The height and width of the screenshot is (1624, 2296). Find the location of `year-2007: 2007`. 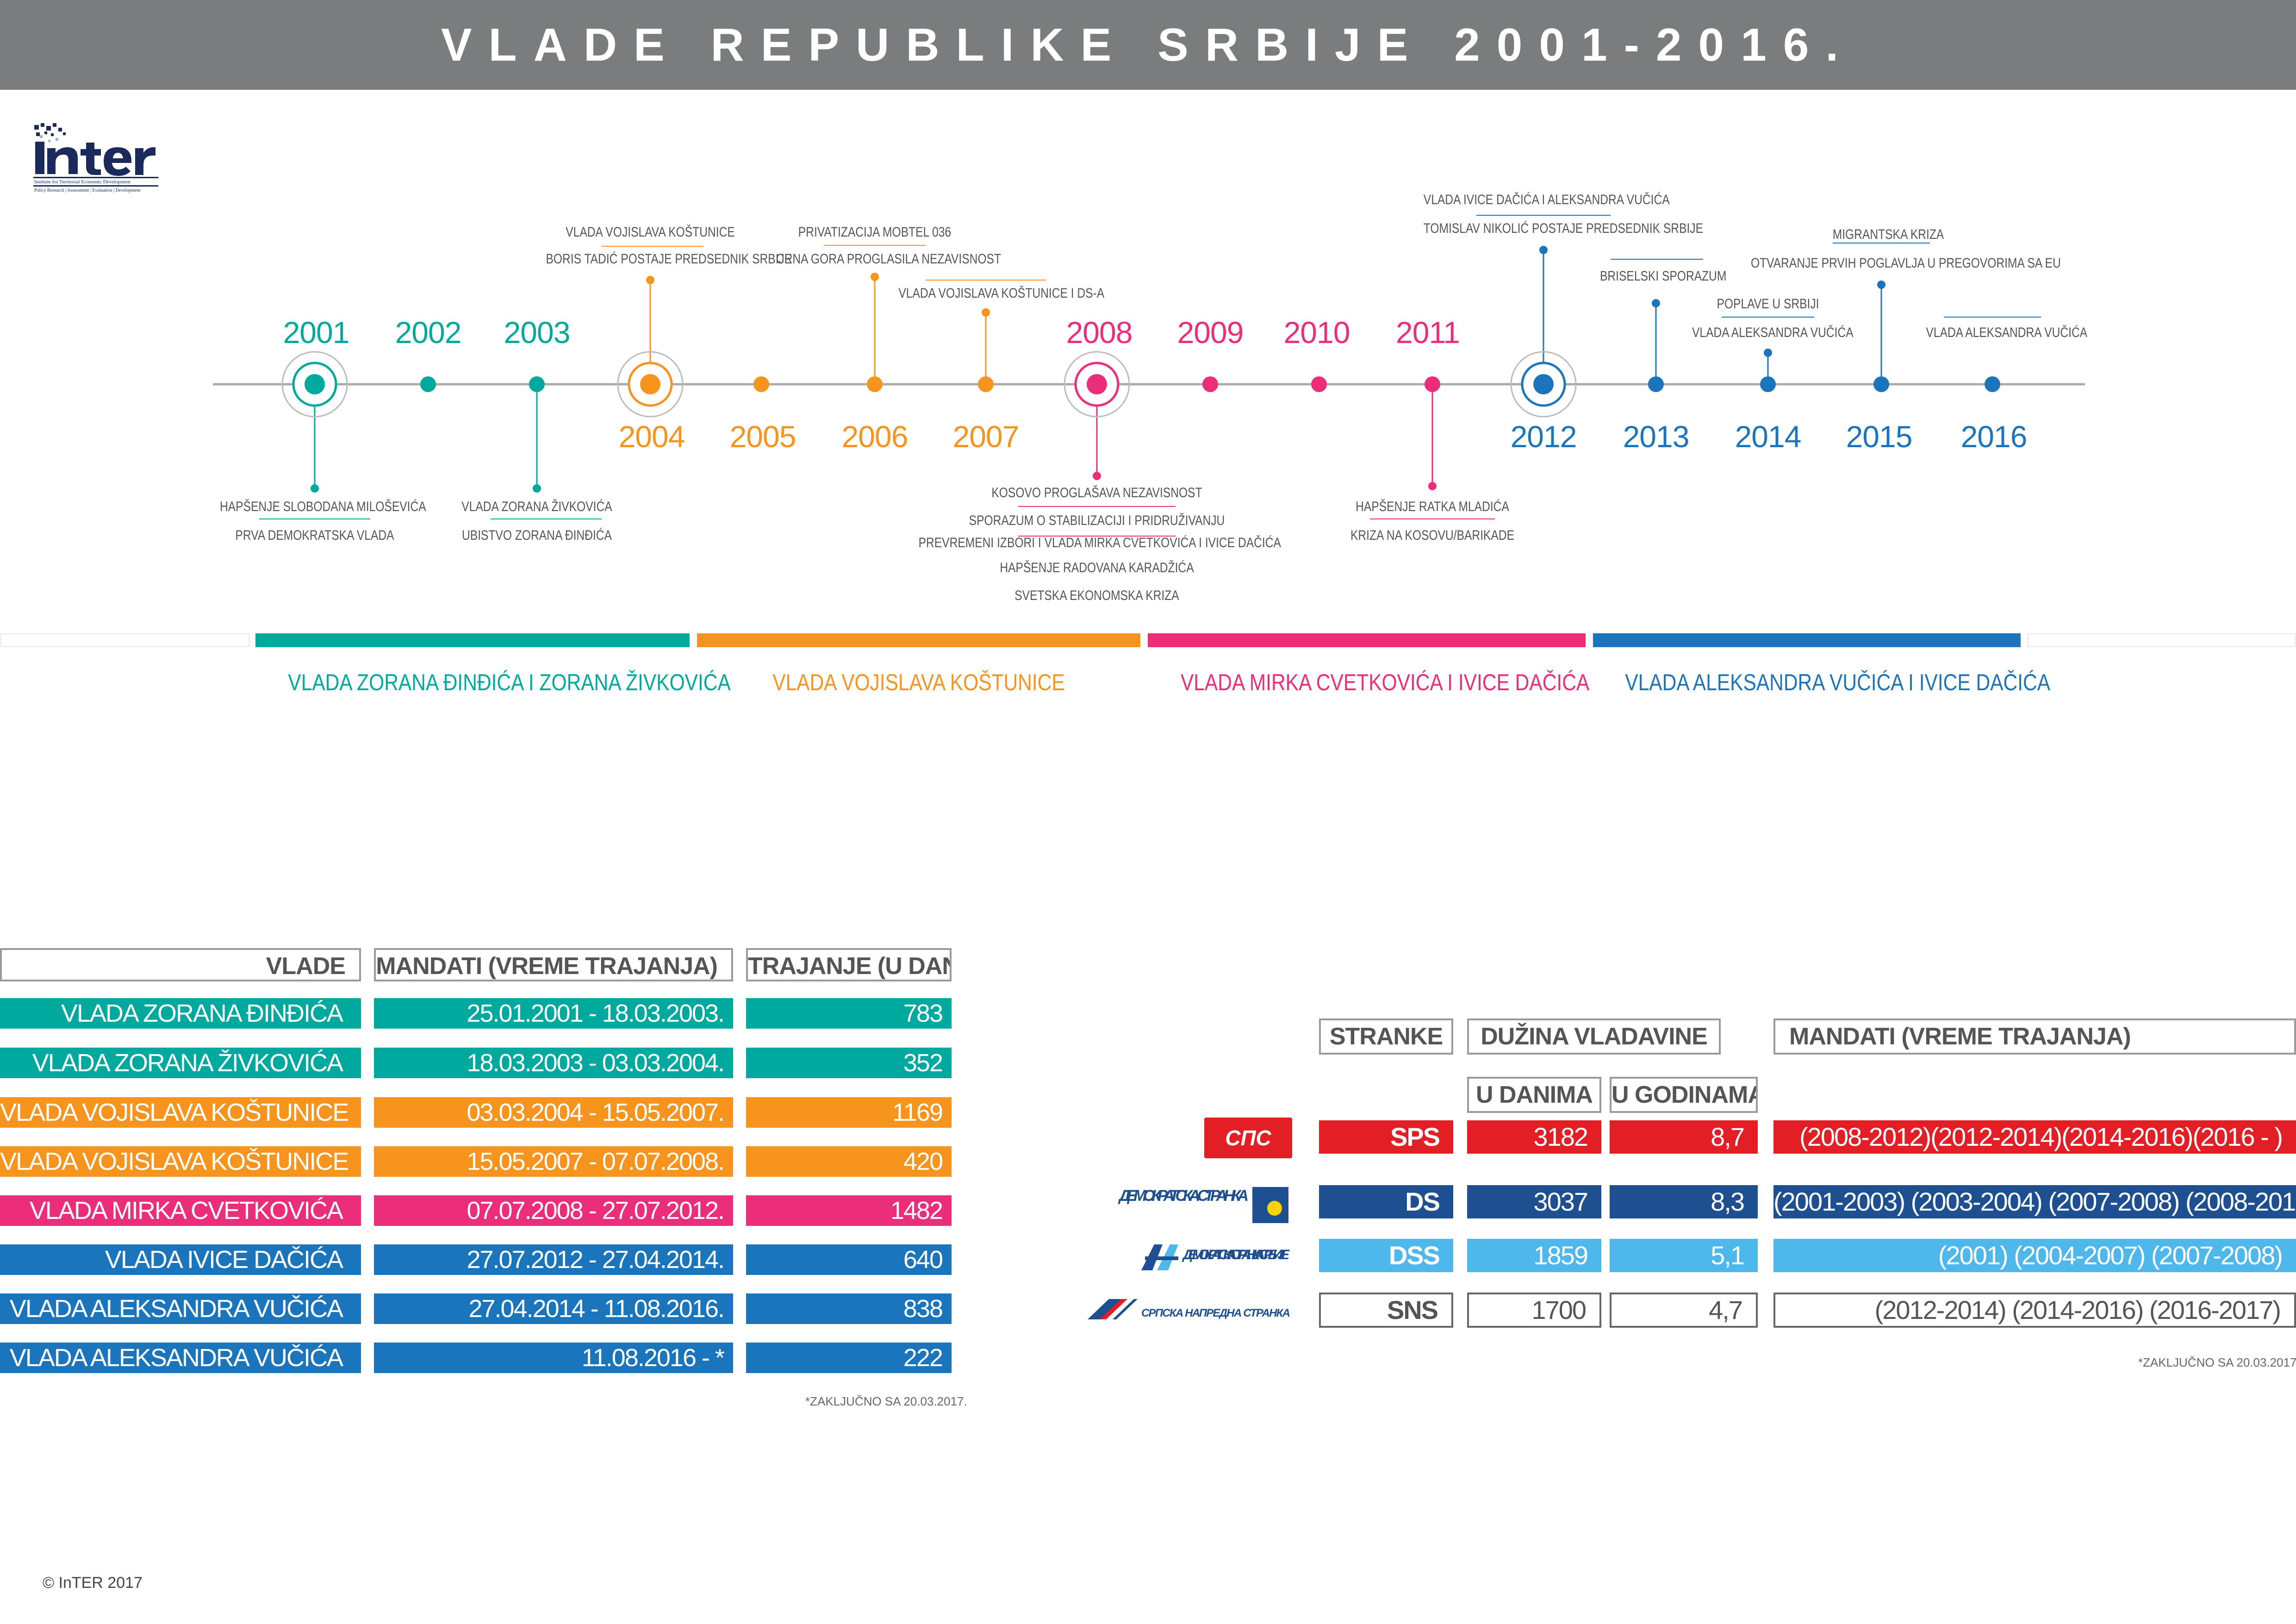

year-2007: 2007 is located at coordinates (986, 436).